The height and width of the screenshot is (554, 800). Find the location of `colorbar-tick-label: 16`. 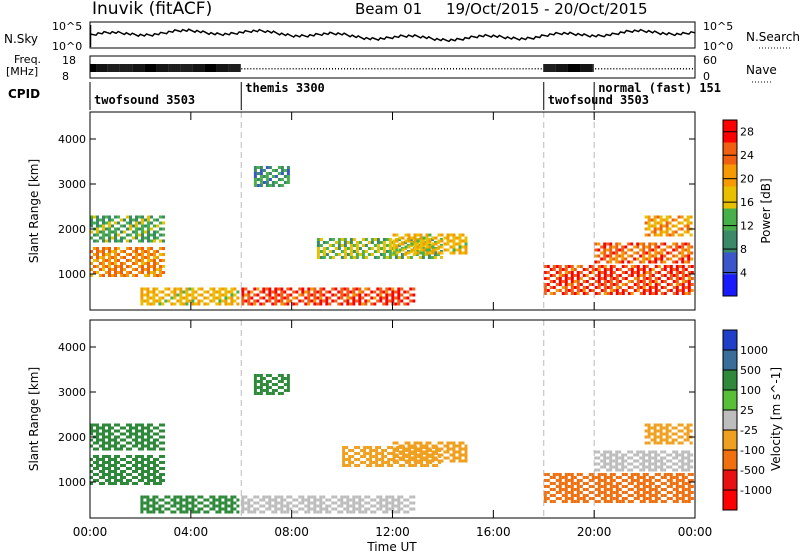

colorbar-tick-label: 16 is located at coordinates (747, 202).